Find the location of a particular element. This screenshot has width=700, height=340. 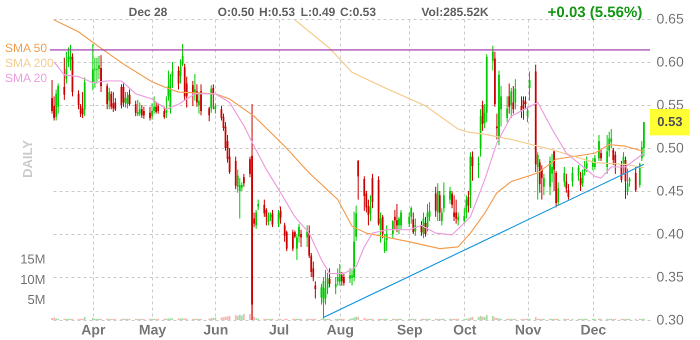

y-tick-label: 0.35 is located at coordinates (670, 276).